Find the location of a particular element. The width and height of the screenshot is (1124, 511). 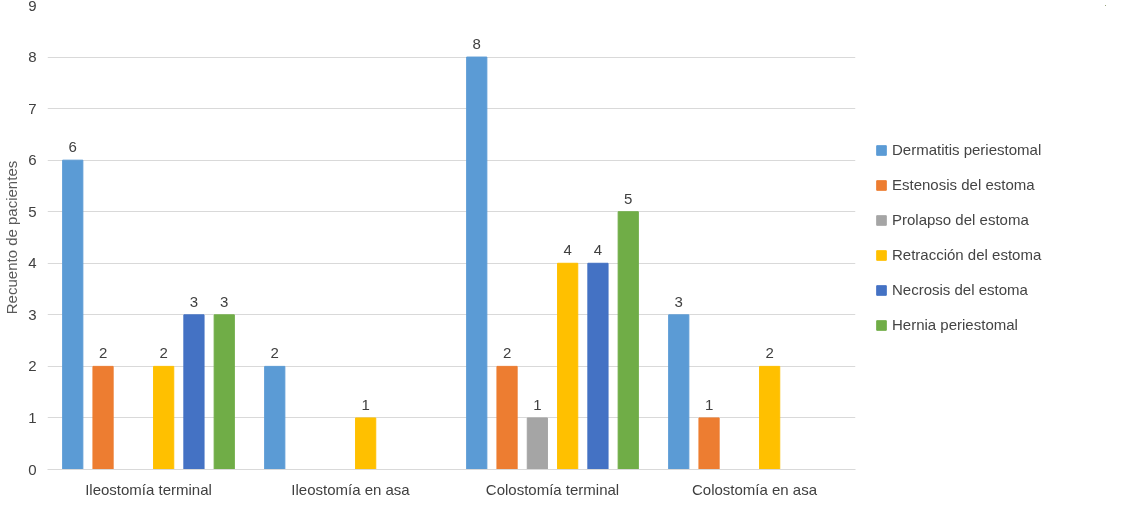

y-axis-title: Recuento de pacientes is located at coordinates (12, 237).